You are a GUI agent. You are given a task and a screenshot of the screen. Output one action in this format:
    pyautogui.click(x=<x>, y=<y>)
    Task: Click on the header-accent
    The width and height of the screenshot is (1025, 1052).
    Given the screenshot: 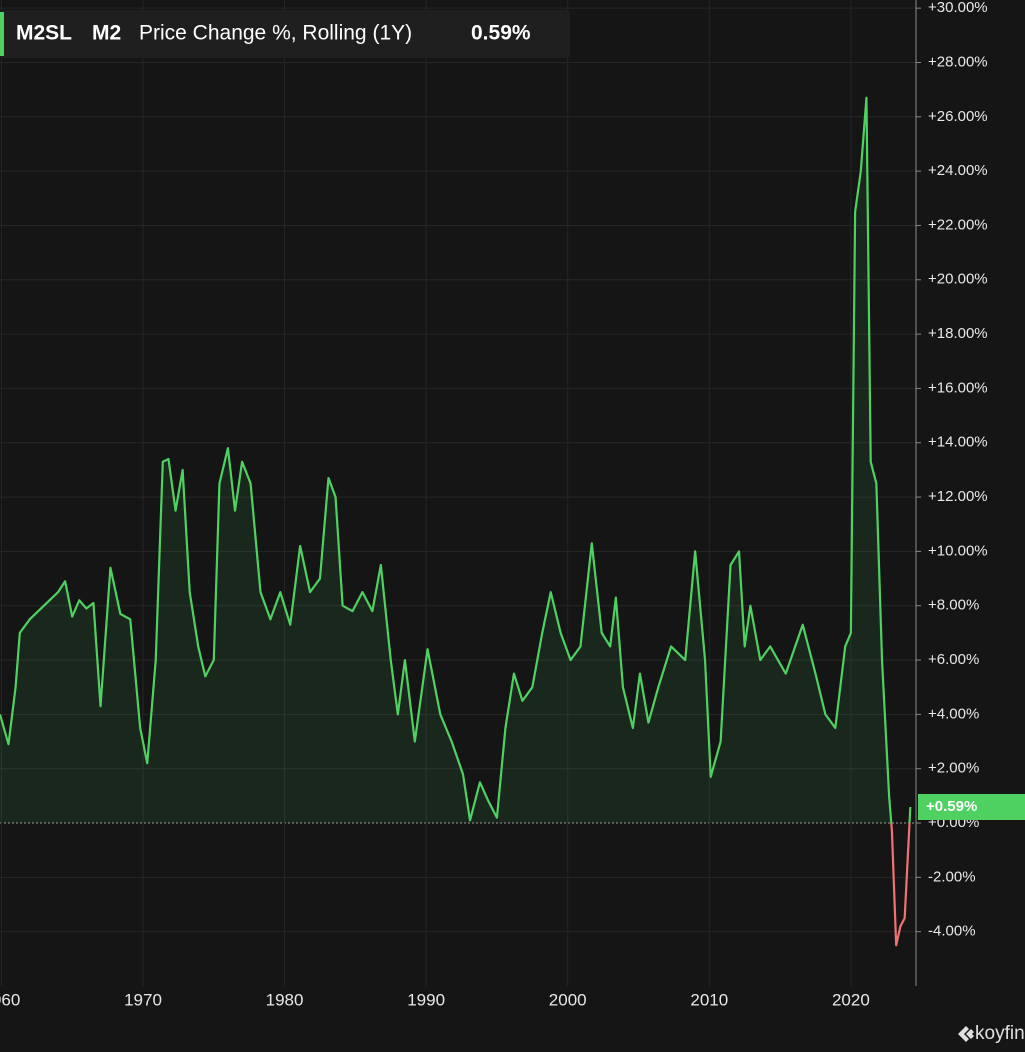 What is the action you would take?
    pyautogui.click(x=2, y=34)
    